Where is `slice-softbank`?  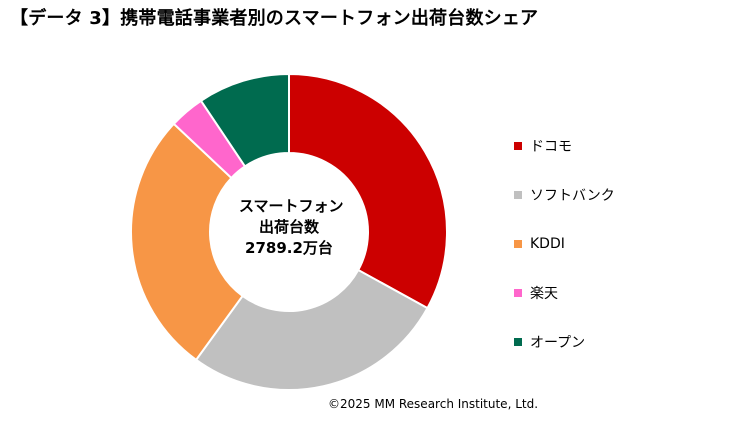
slice-softbank is located at coordinates (311, 329).